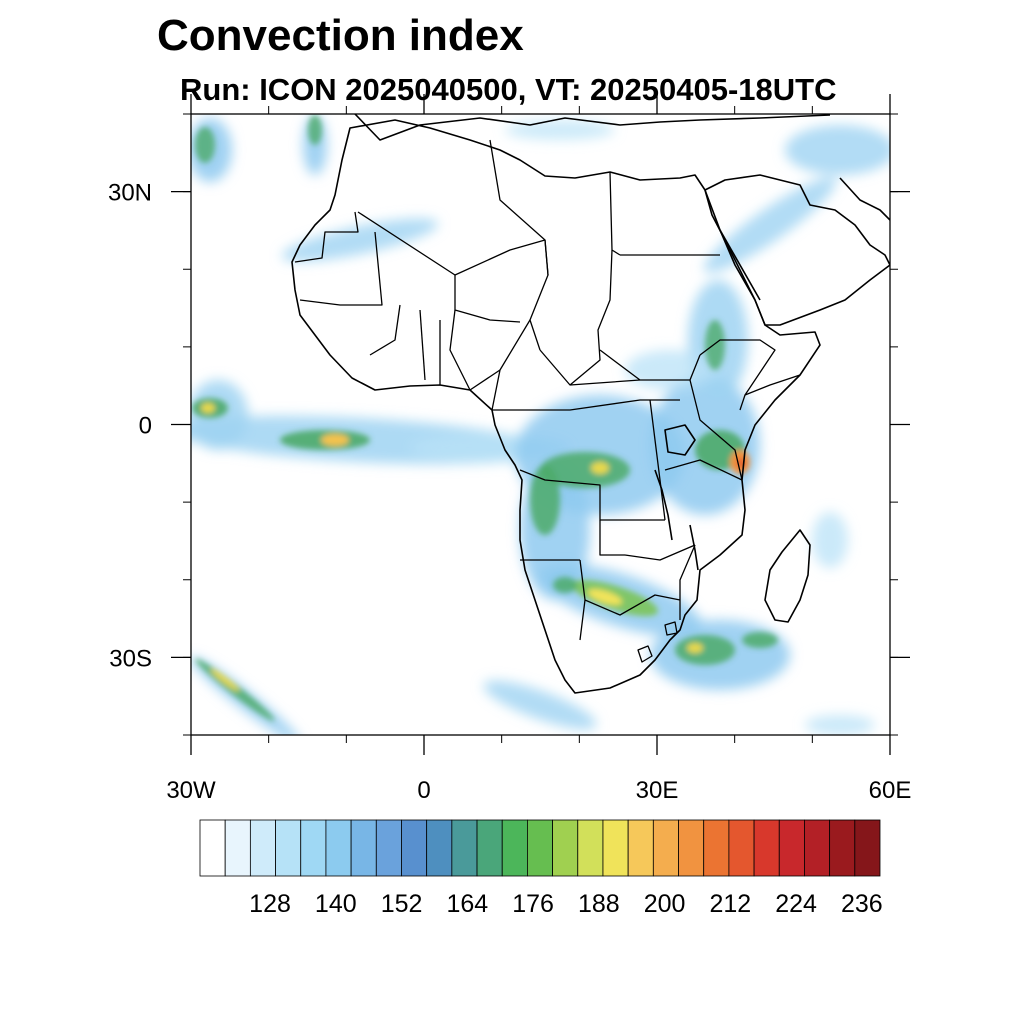 The width and height of the screenshot is (1024, 1024). What do you see at coordinates (487, 299) in the screenshot?
I see `border-mali-niger` at bounding box center [487, 299].